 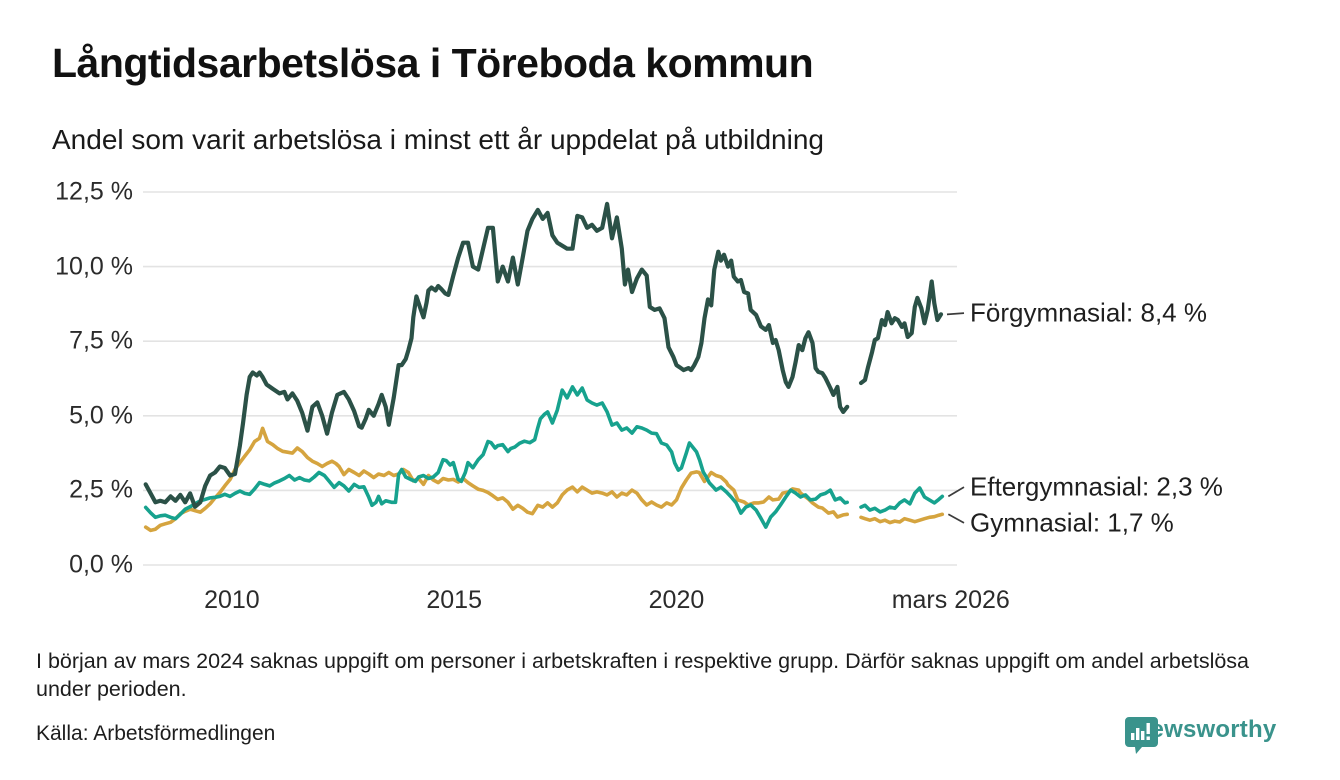 What do you see at coordinates (956, 518) in the screenshot?
I see `annotation-connector-gymnasial` at bounding box center [956, 518].